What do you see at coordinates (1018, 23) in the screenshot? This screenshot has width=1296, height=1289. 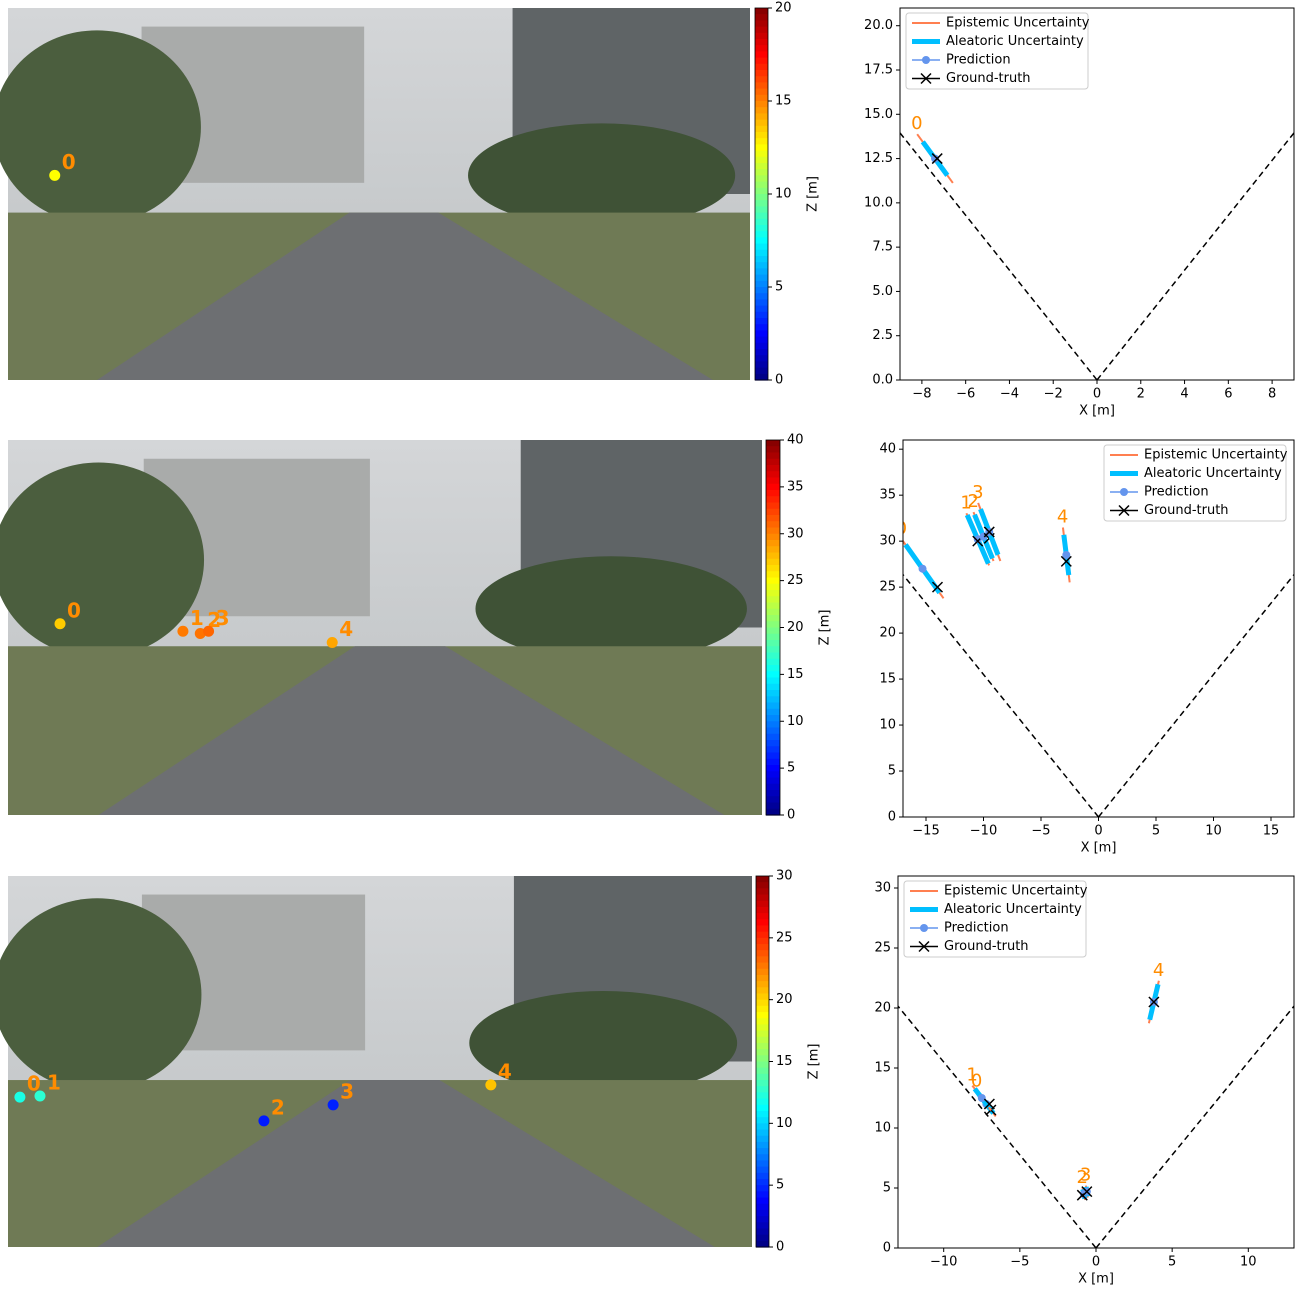 I see `legend-label: Epistemic Uncertainty` at bounding box center [1018, 23].